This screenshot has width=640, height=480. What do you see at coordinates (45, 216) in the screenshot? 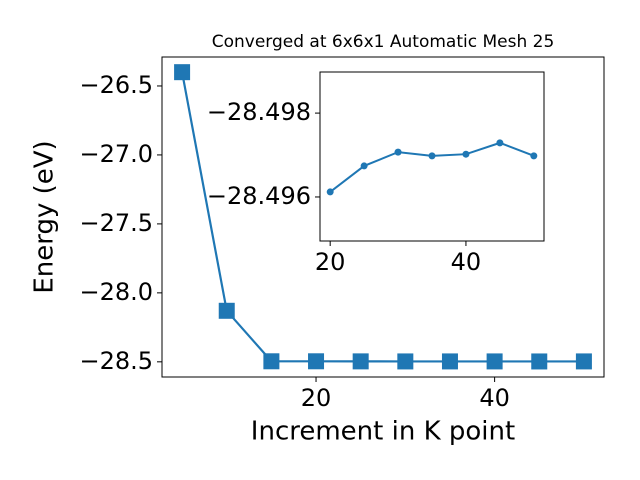
I see `y-axis-label: Energy (eV)` at bounding box center [45, 216].